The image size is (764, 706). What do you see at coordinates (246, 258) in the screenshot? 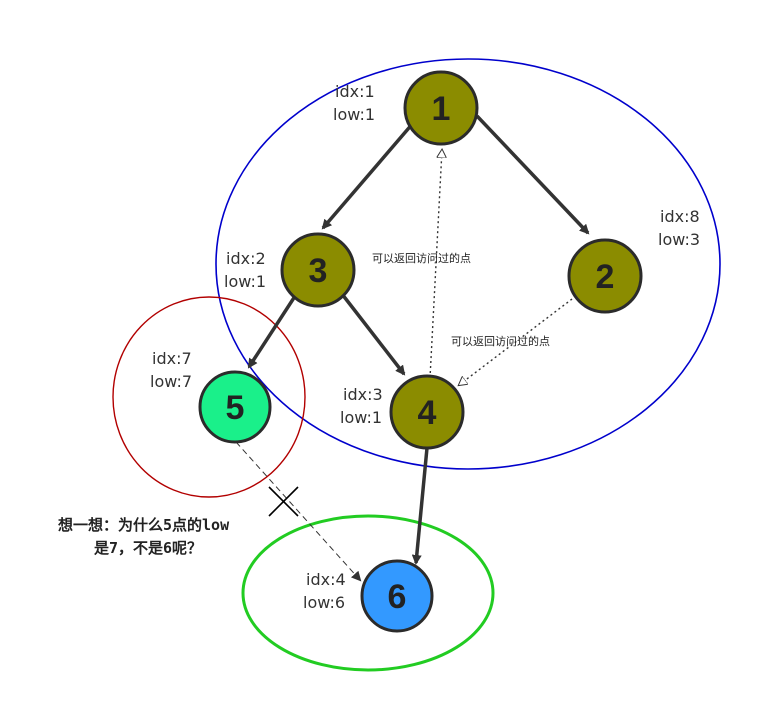
I see `node-3-idx-label: idx:2` at bounding box center [246, 258].